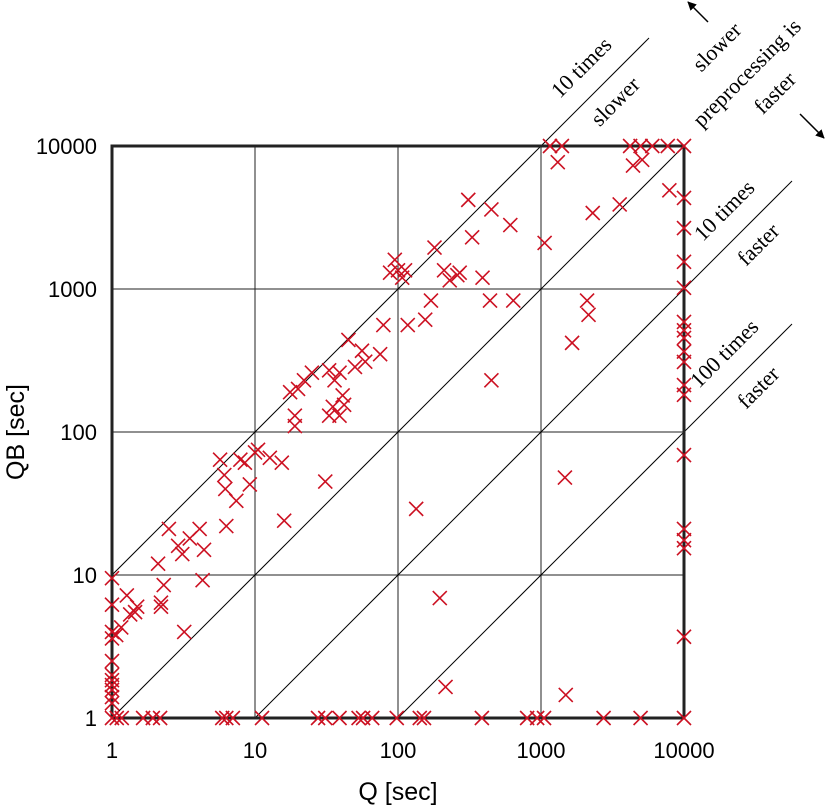 The width and height of the screenshot is (830, 808). I want to click on reference-label: slower, so click(616, 101).